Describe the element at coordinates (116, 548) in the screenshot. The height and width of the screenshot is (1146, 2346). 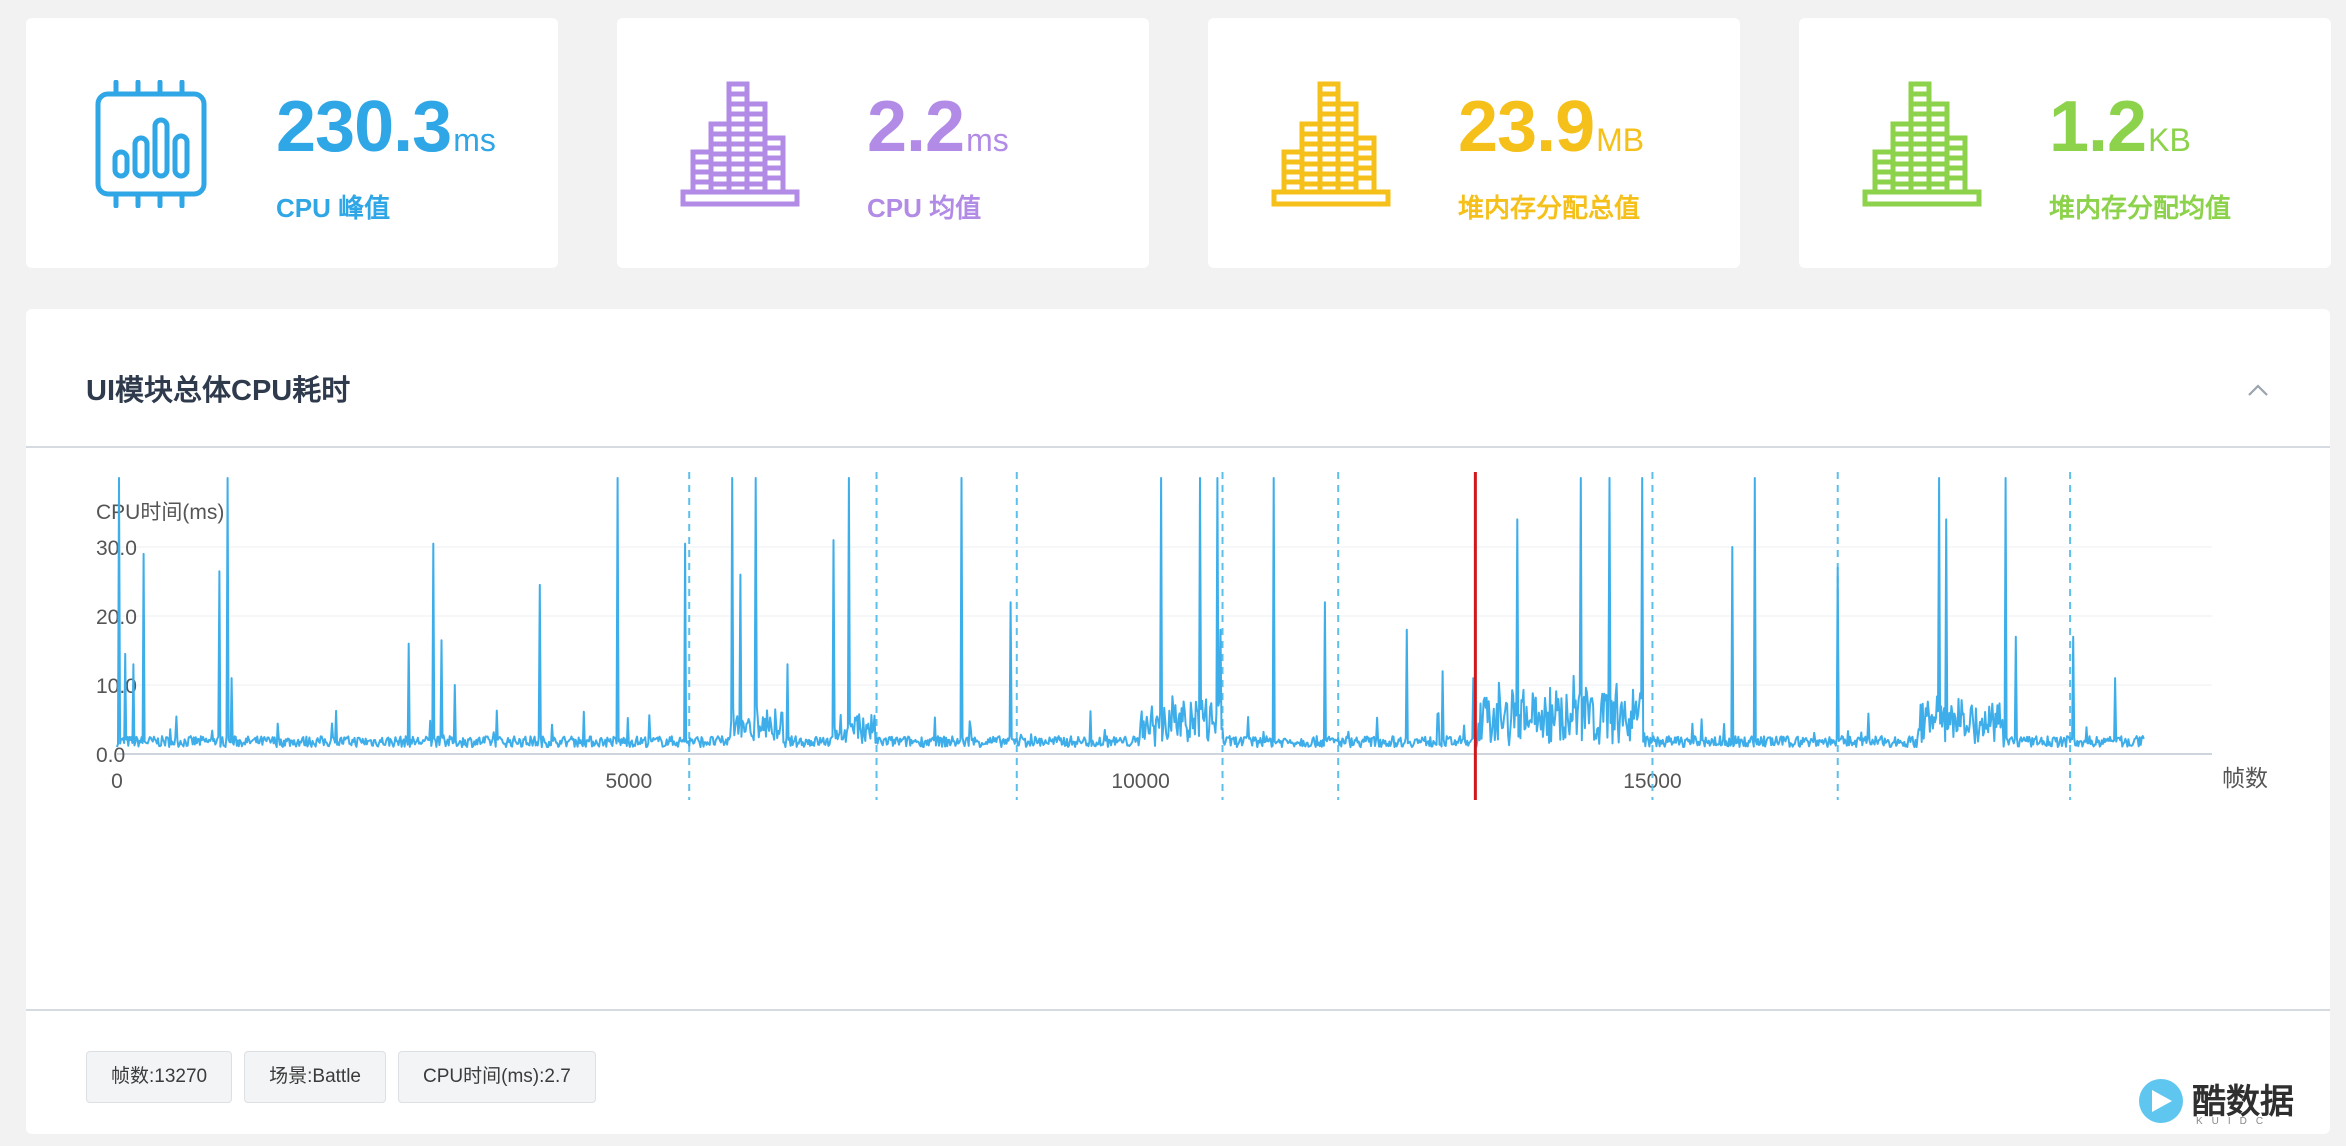
I see `y-tick-label: 30.0` at that location.